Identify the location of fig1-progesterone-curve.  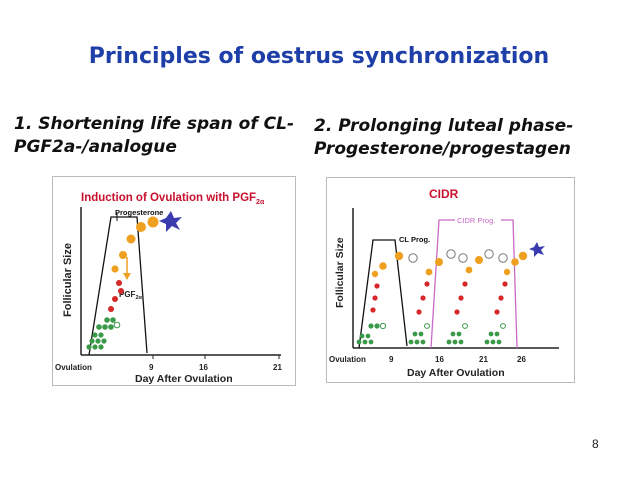
(118, 286).